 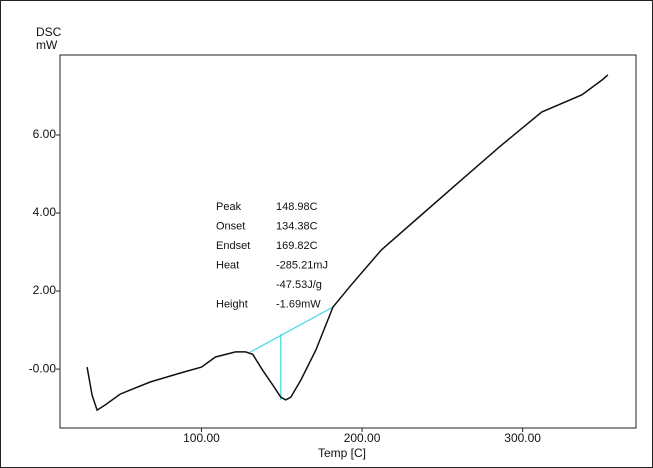 I want to click on x-tick-label: 100.00, so click(x=201, y=438).